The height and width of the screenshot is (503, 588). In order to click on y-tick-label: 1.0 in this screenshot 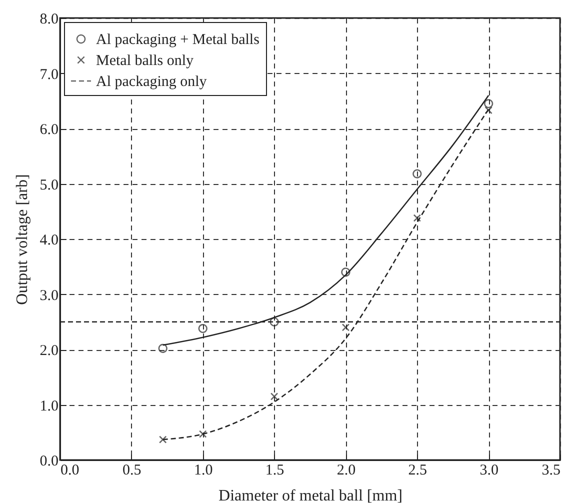, I will do `click(49, 406)`.